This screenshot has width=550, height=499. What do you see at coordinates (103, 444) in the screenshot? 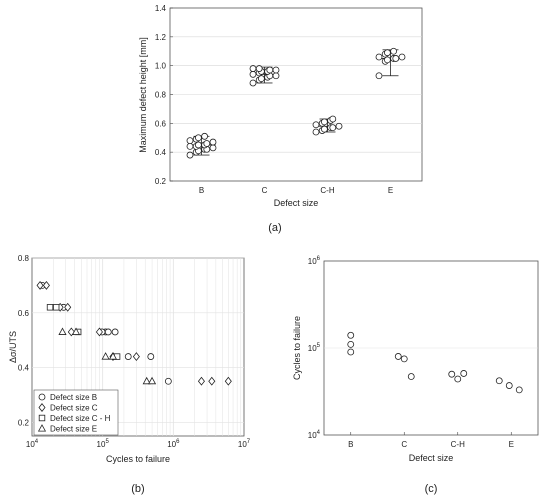
I see `panel-b-x-tick-label: 10⁵` at bounding box center [103, 444].